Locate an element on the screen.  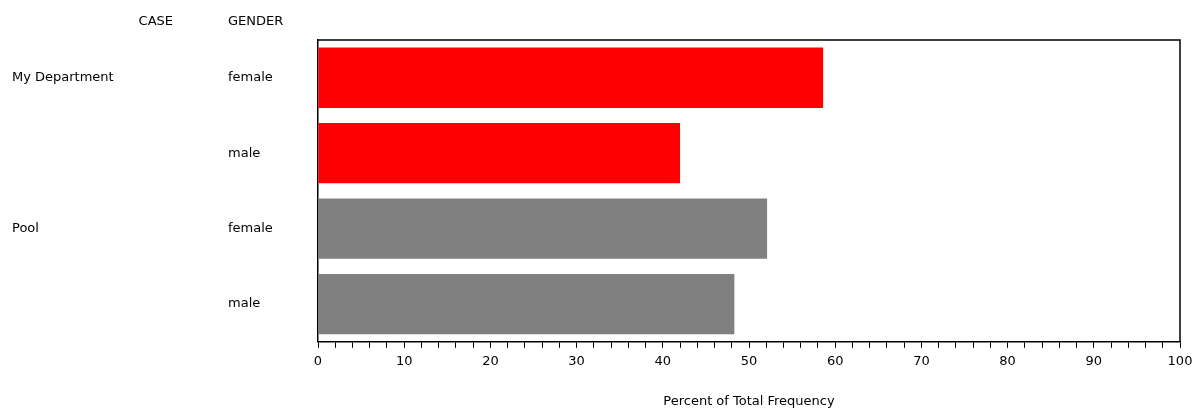
y-axis-title: GENDER is located at coordinates (256, 21).